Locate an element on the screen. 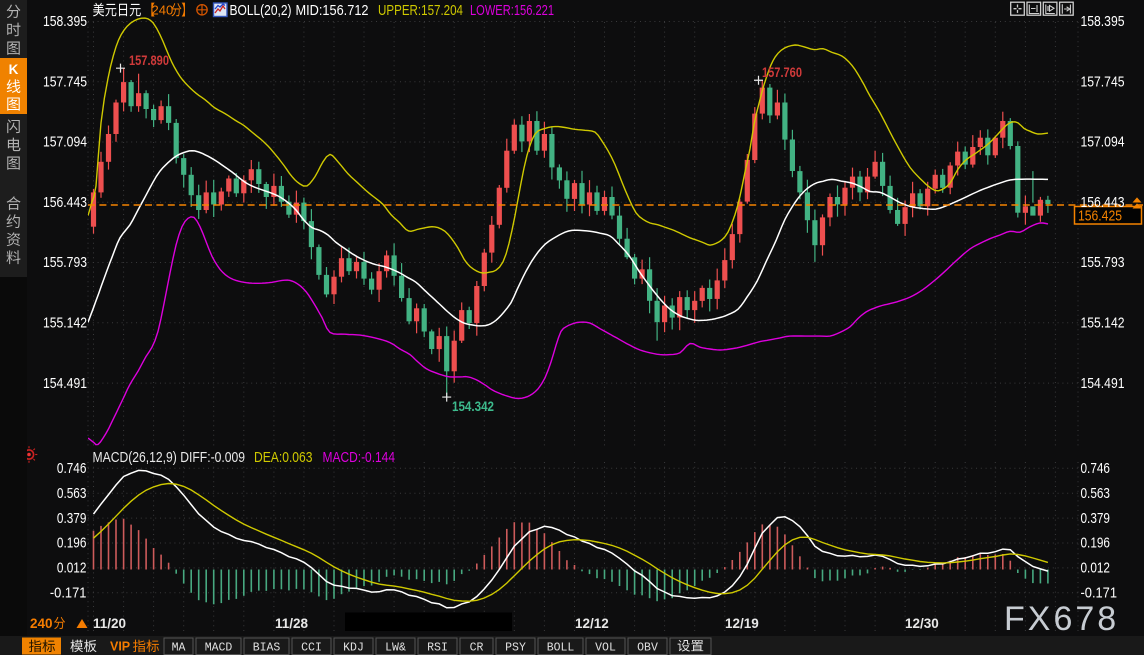  svg-text: 12/19 is located at coordinates (742, 623).